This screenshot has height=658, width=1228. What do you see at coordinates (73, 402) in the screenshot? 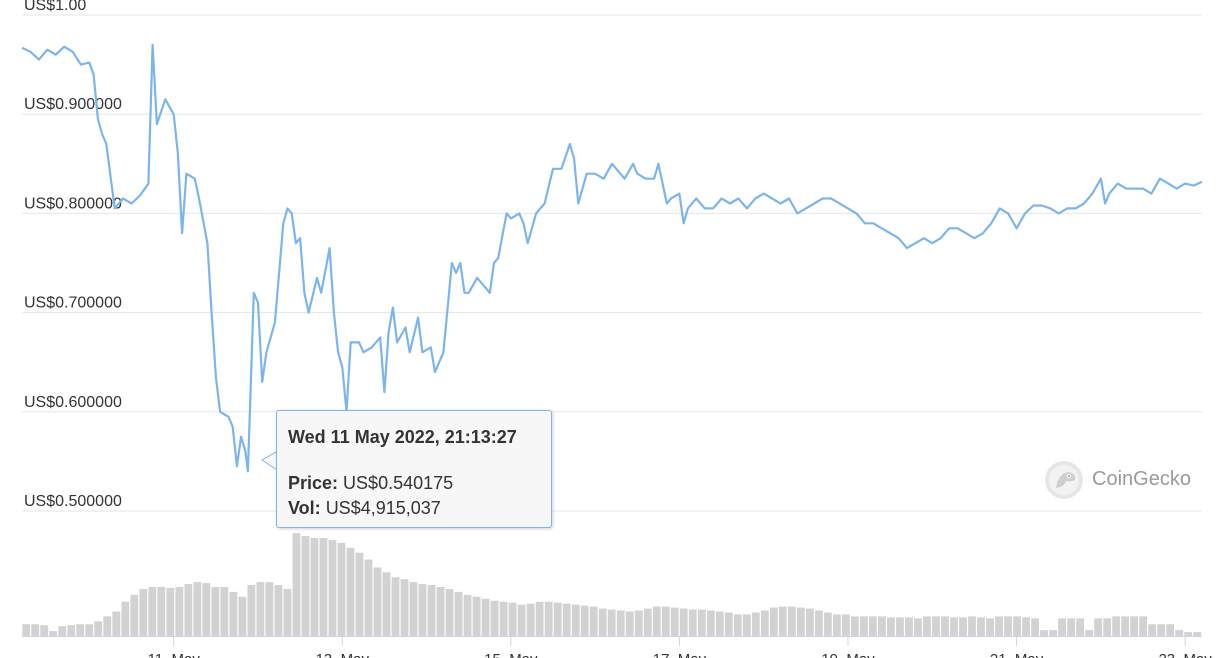
I see `y-tick-label: US$0.600000` at bounding box center [73, 402].